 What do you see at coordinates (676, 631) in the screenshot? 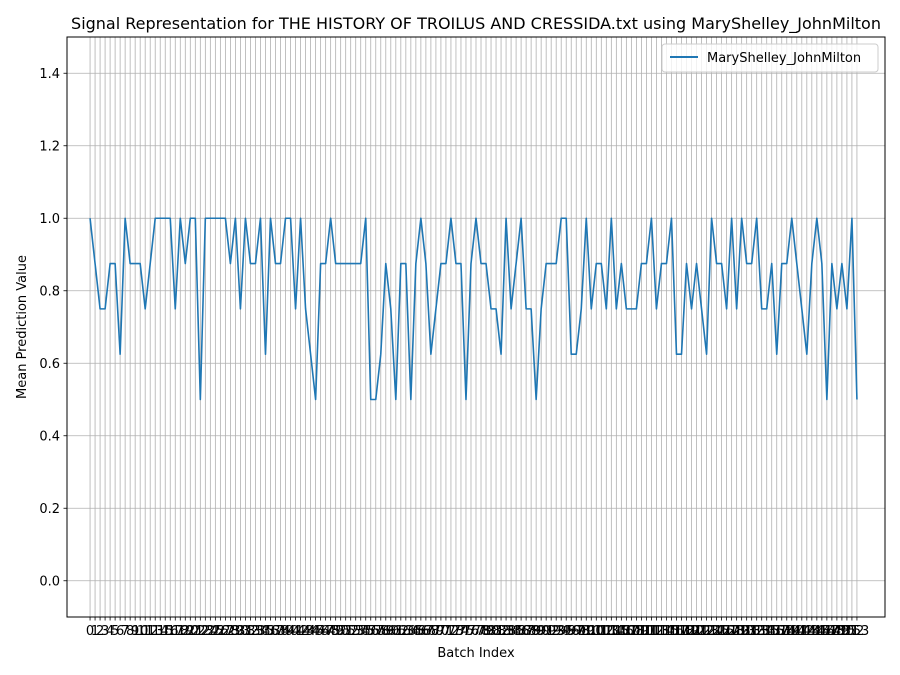
I see `x-tick-label: 117` at bounding box center [676, 631].